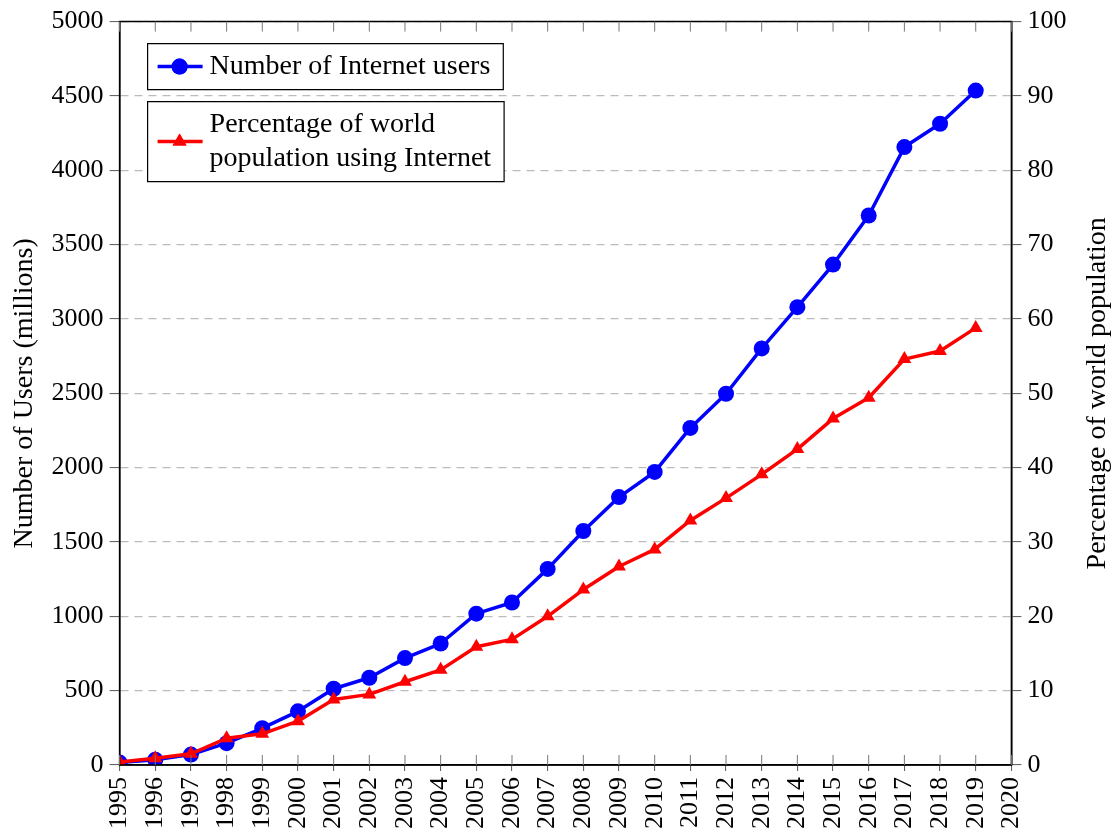  Describe the element at coordinates (97, 763) in the screenshot. I see `y-tick-label: 0` at that location.